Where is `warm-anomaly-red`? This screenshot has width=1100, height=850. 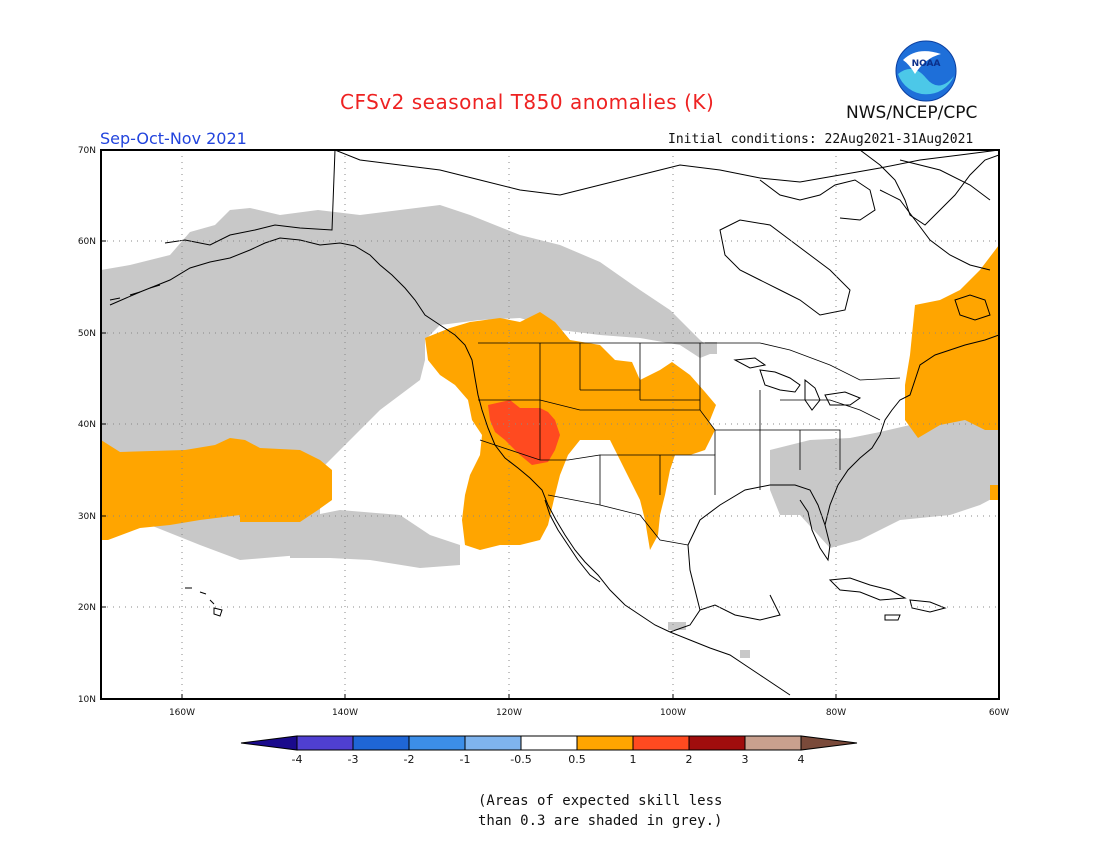
warm-anomaly-red is located at coordinates (524, 432).